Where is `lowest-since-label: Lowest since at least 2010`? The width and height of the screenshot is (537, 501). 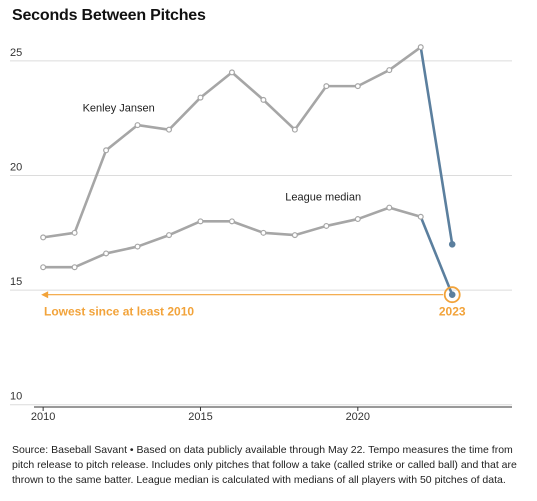 lowest-since-label: Lowest since at least 2010 is located at coordinates (119, 312).